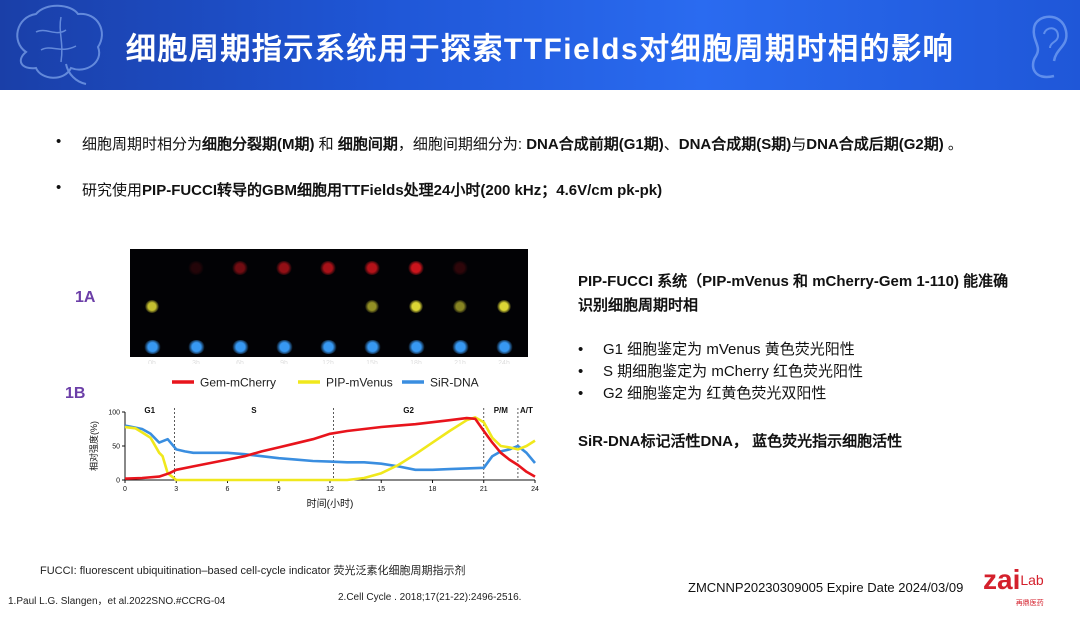  I want to click on y-tick-label: 100, so click(114, 413).